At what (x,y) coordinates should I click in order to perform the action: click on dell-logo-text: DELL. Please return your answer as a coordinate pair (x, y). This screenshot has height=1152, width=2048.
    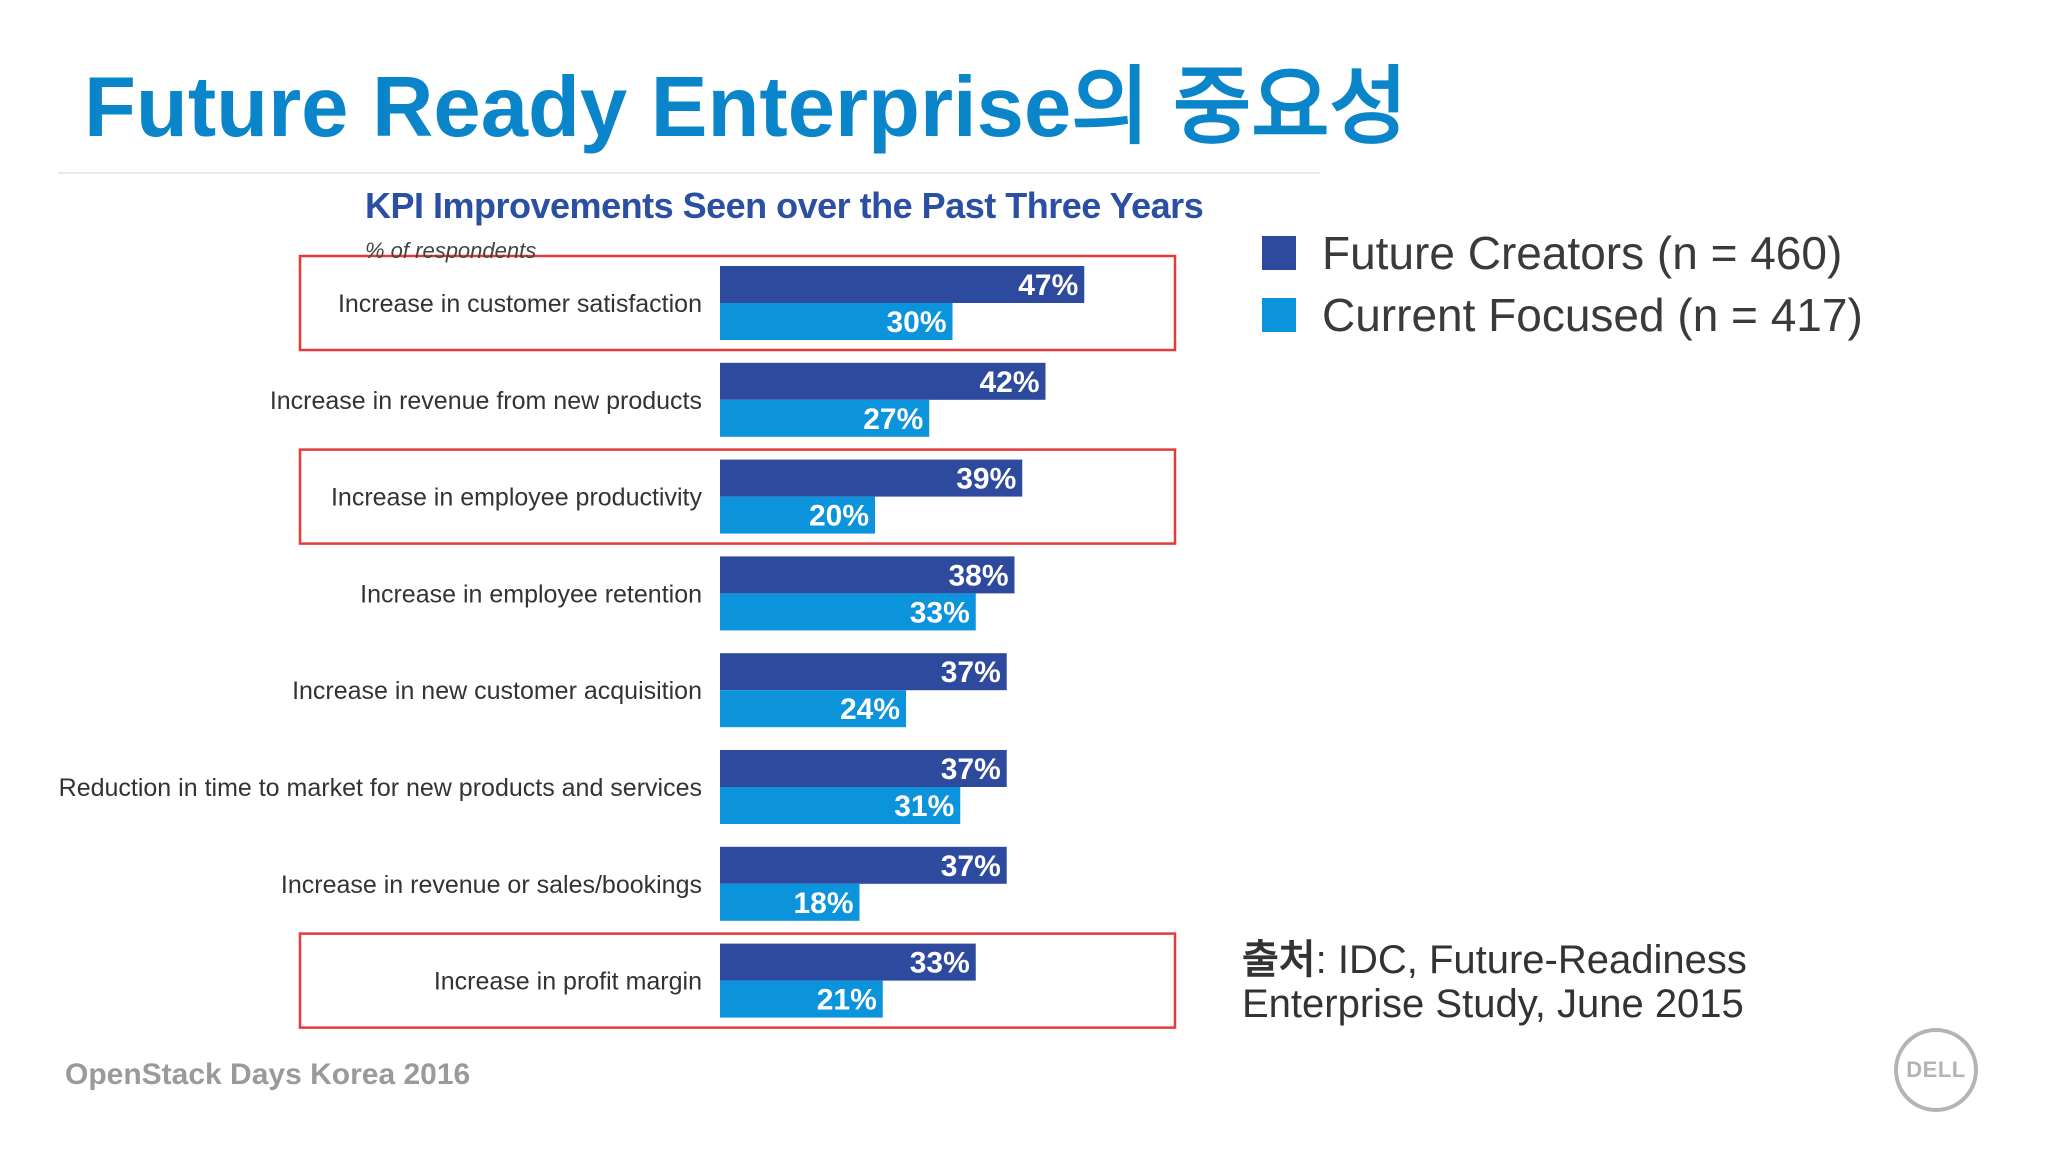
    Looking at the image, I should click on (1936, 1069).